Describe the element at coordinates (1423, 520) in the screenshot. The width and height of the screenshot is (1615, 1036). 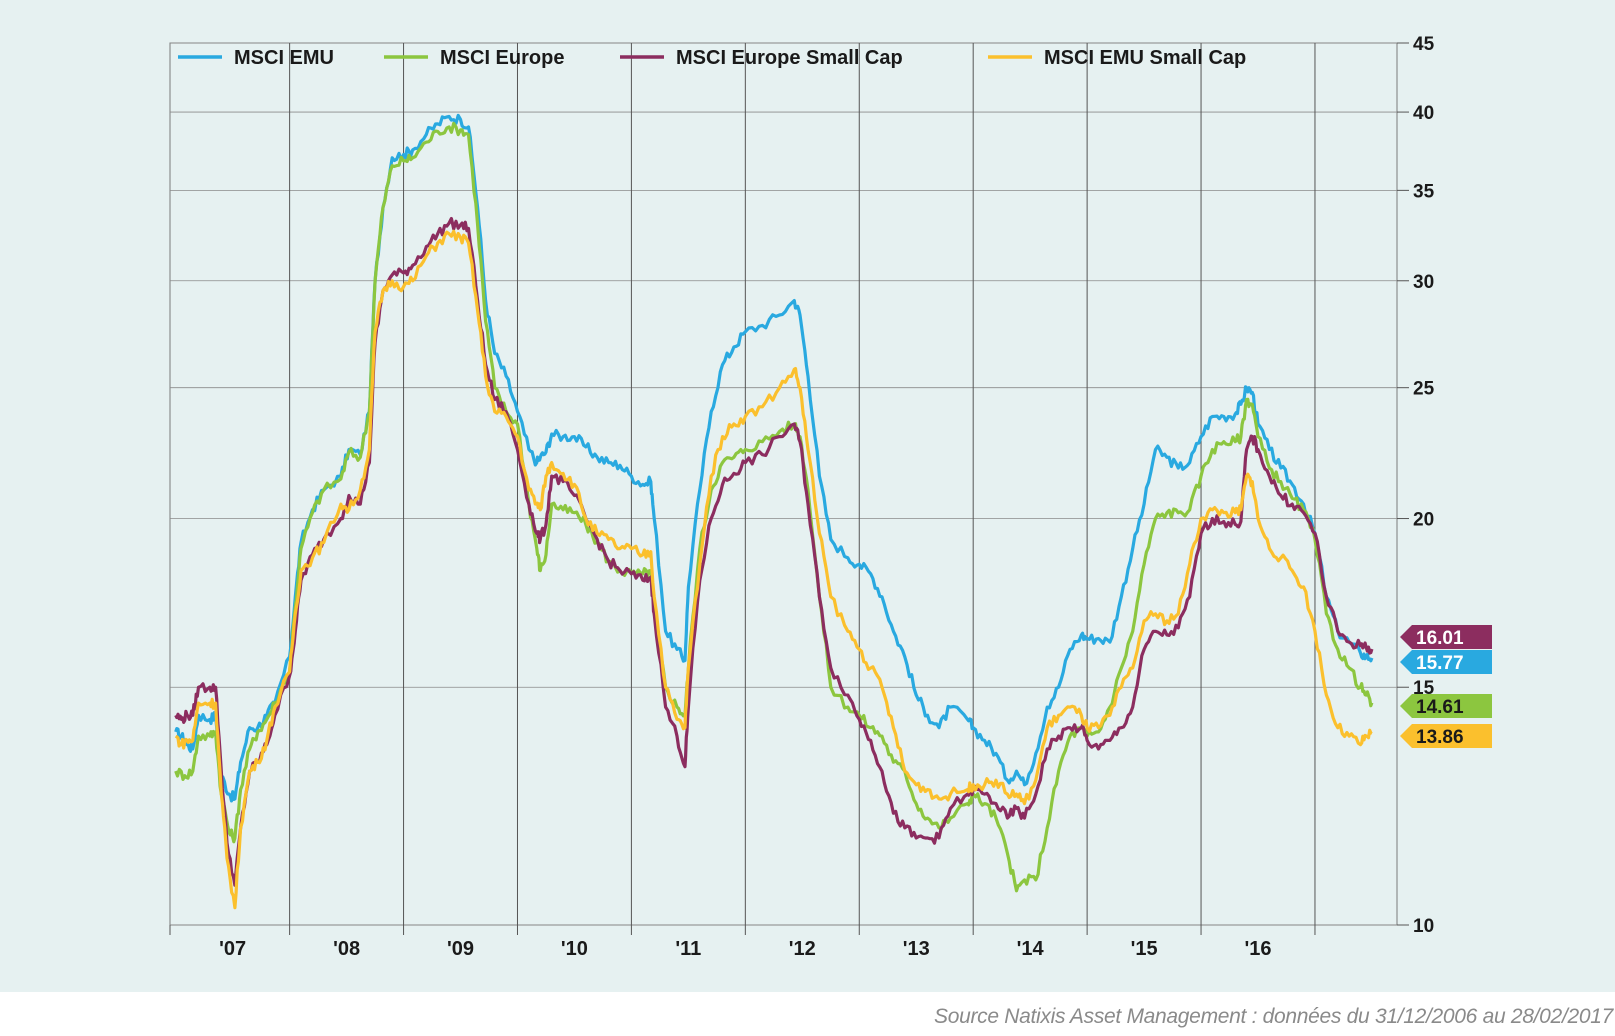
I see `y-tick-label: 20` at that location.